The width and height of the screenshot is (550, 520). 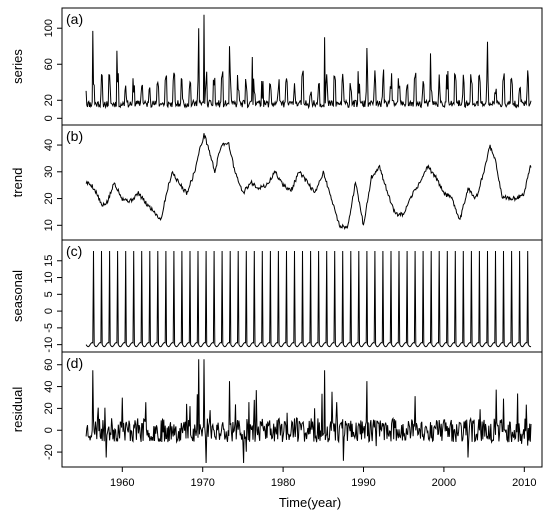 What do you see at coordinates (283, 483) in the screenshot?
I see `x-tick-label: 1980` at bounding box center [283, 483].